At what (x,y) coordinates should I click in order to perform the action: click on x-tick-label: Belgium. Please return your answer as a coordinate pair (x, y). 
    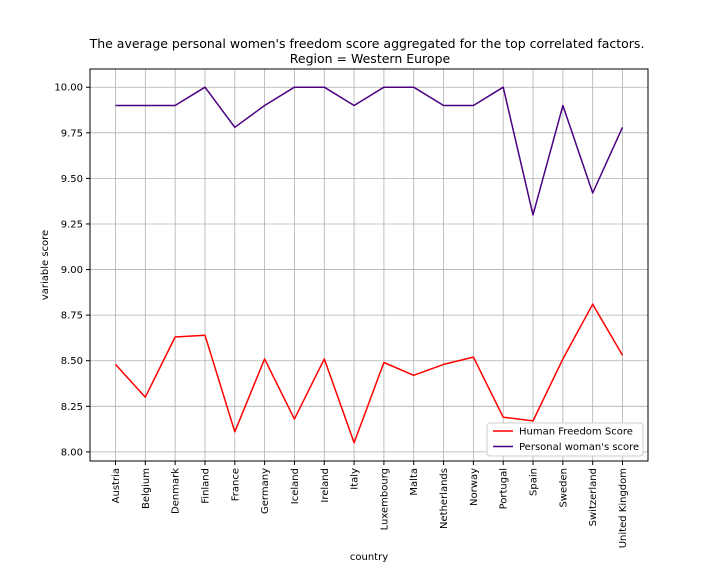
    Looking at the image, I should click on (146, 488).